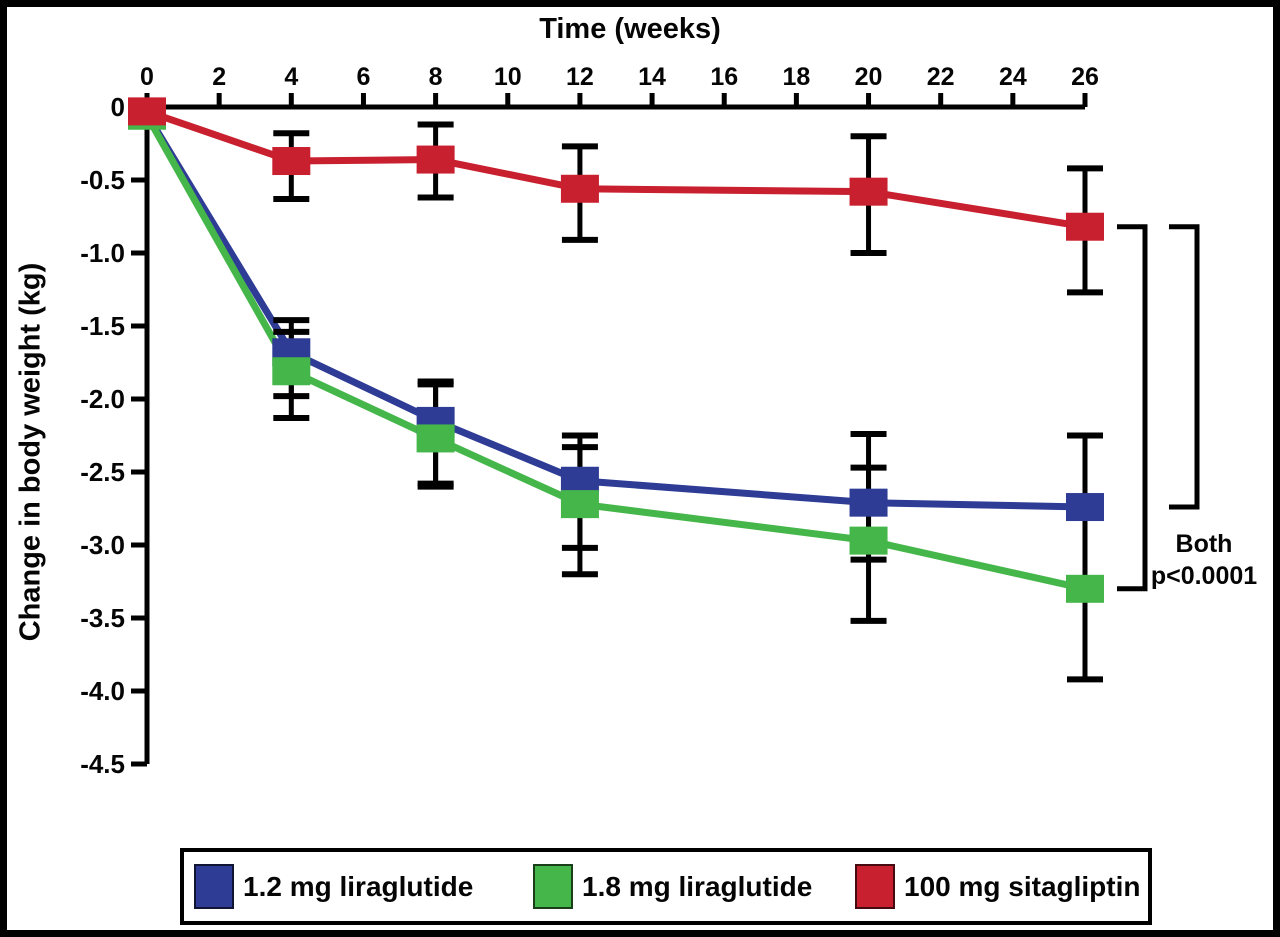 The height and width of the screenshot is (937, 1280). What do you see at coordinates (291, 77) in the screenshot?
I see `x-tick-label: 4` at bounding box center [291, 77].